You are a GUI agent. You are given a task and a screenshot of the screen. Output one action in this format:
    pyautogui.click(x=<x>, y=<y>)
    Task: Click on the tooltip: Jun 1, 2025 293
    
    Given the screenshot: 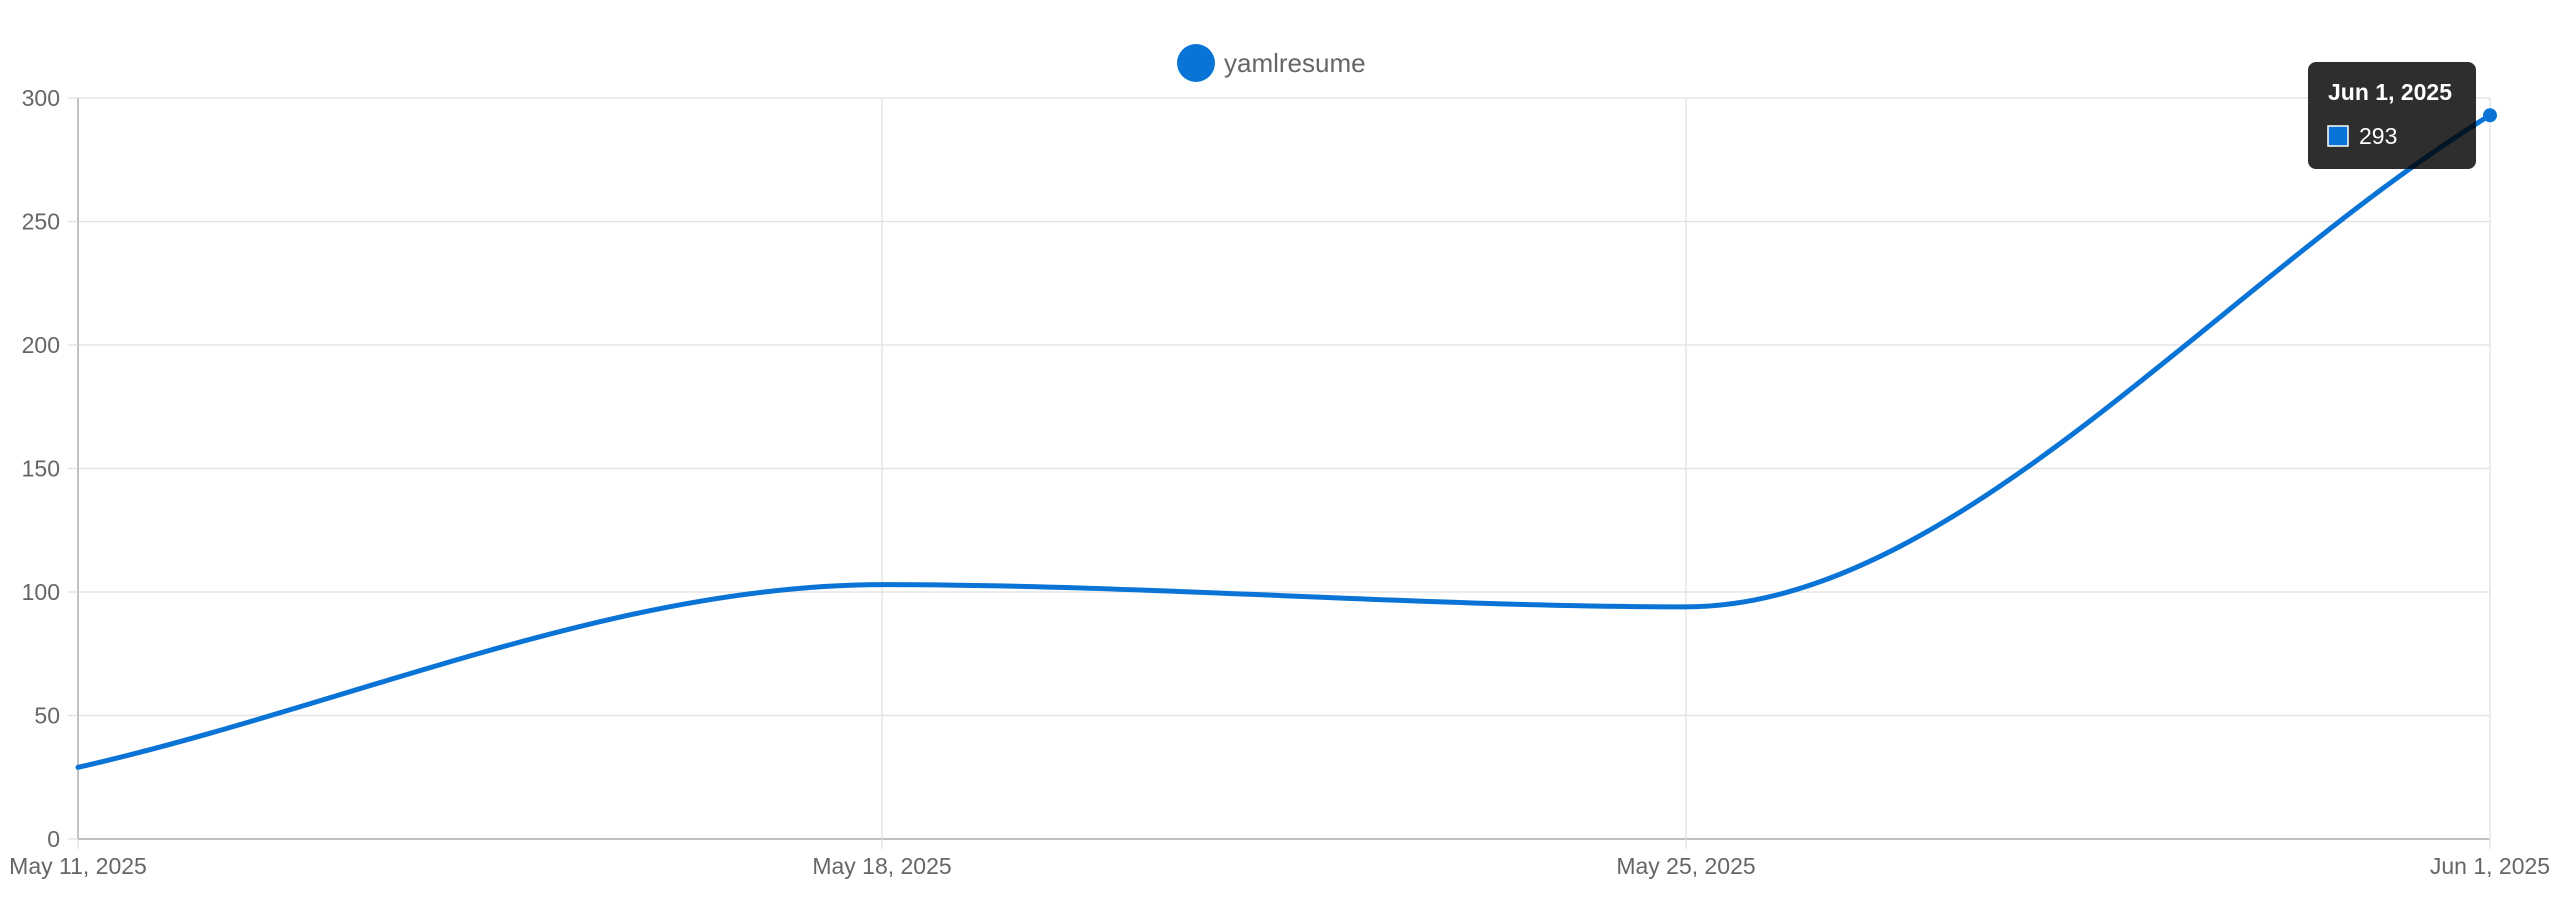 What is the action you would take?
    pyautogui.click(x=2392, y=115)
    